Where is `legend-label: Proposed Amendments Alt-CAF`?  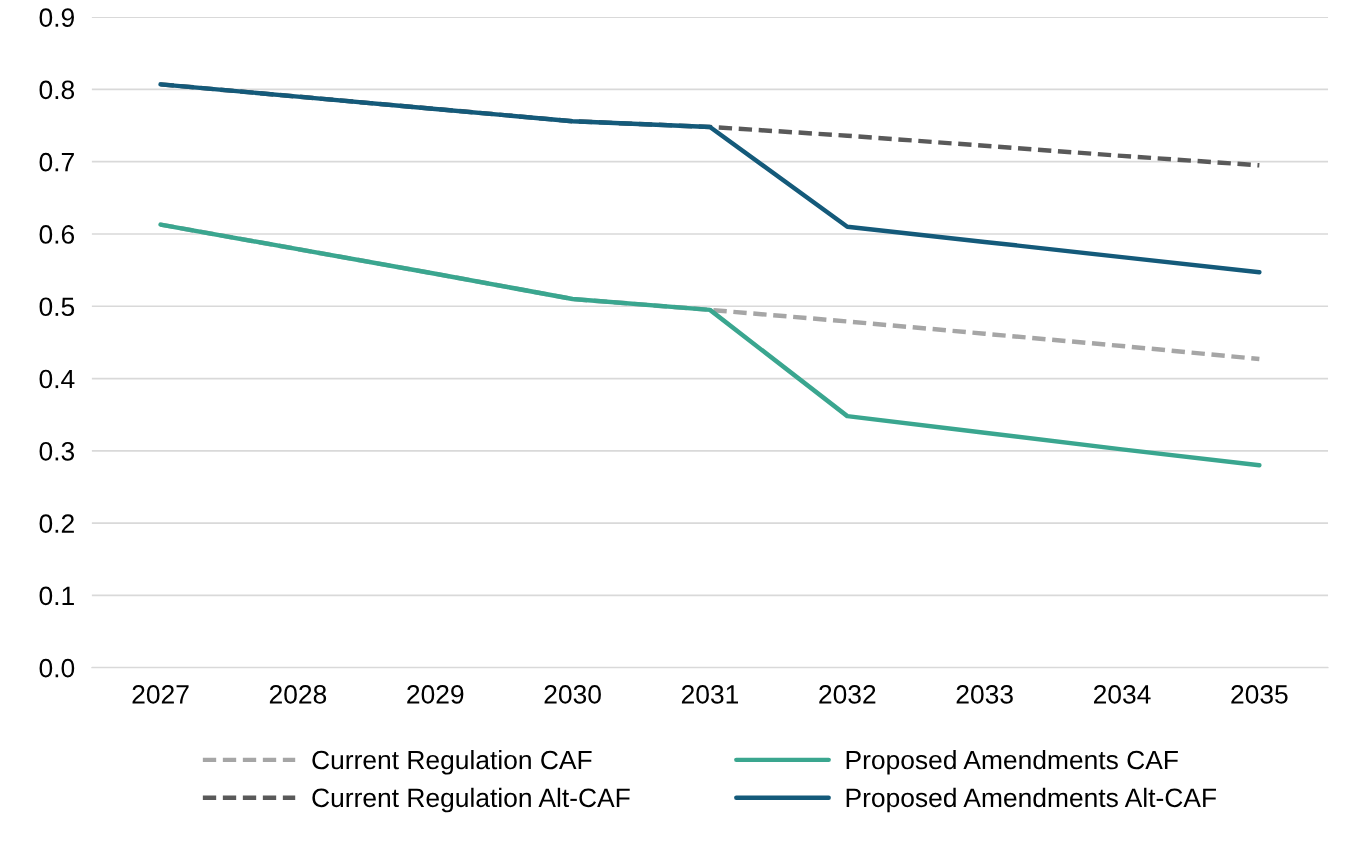 legend-label: Proposed Amendments Alt-CAF is located at coordinates (1031, 800).